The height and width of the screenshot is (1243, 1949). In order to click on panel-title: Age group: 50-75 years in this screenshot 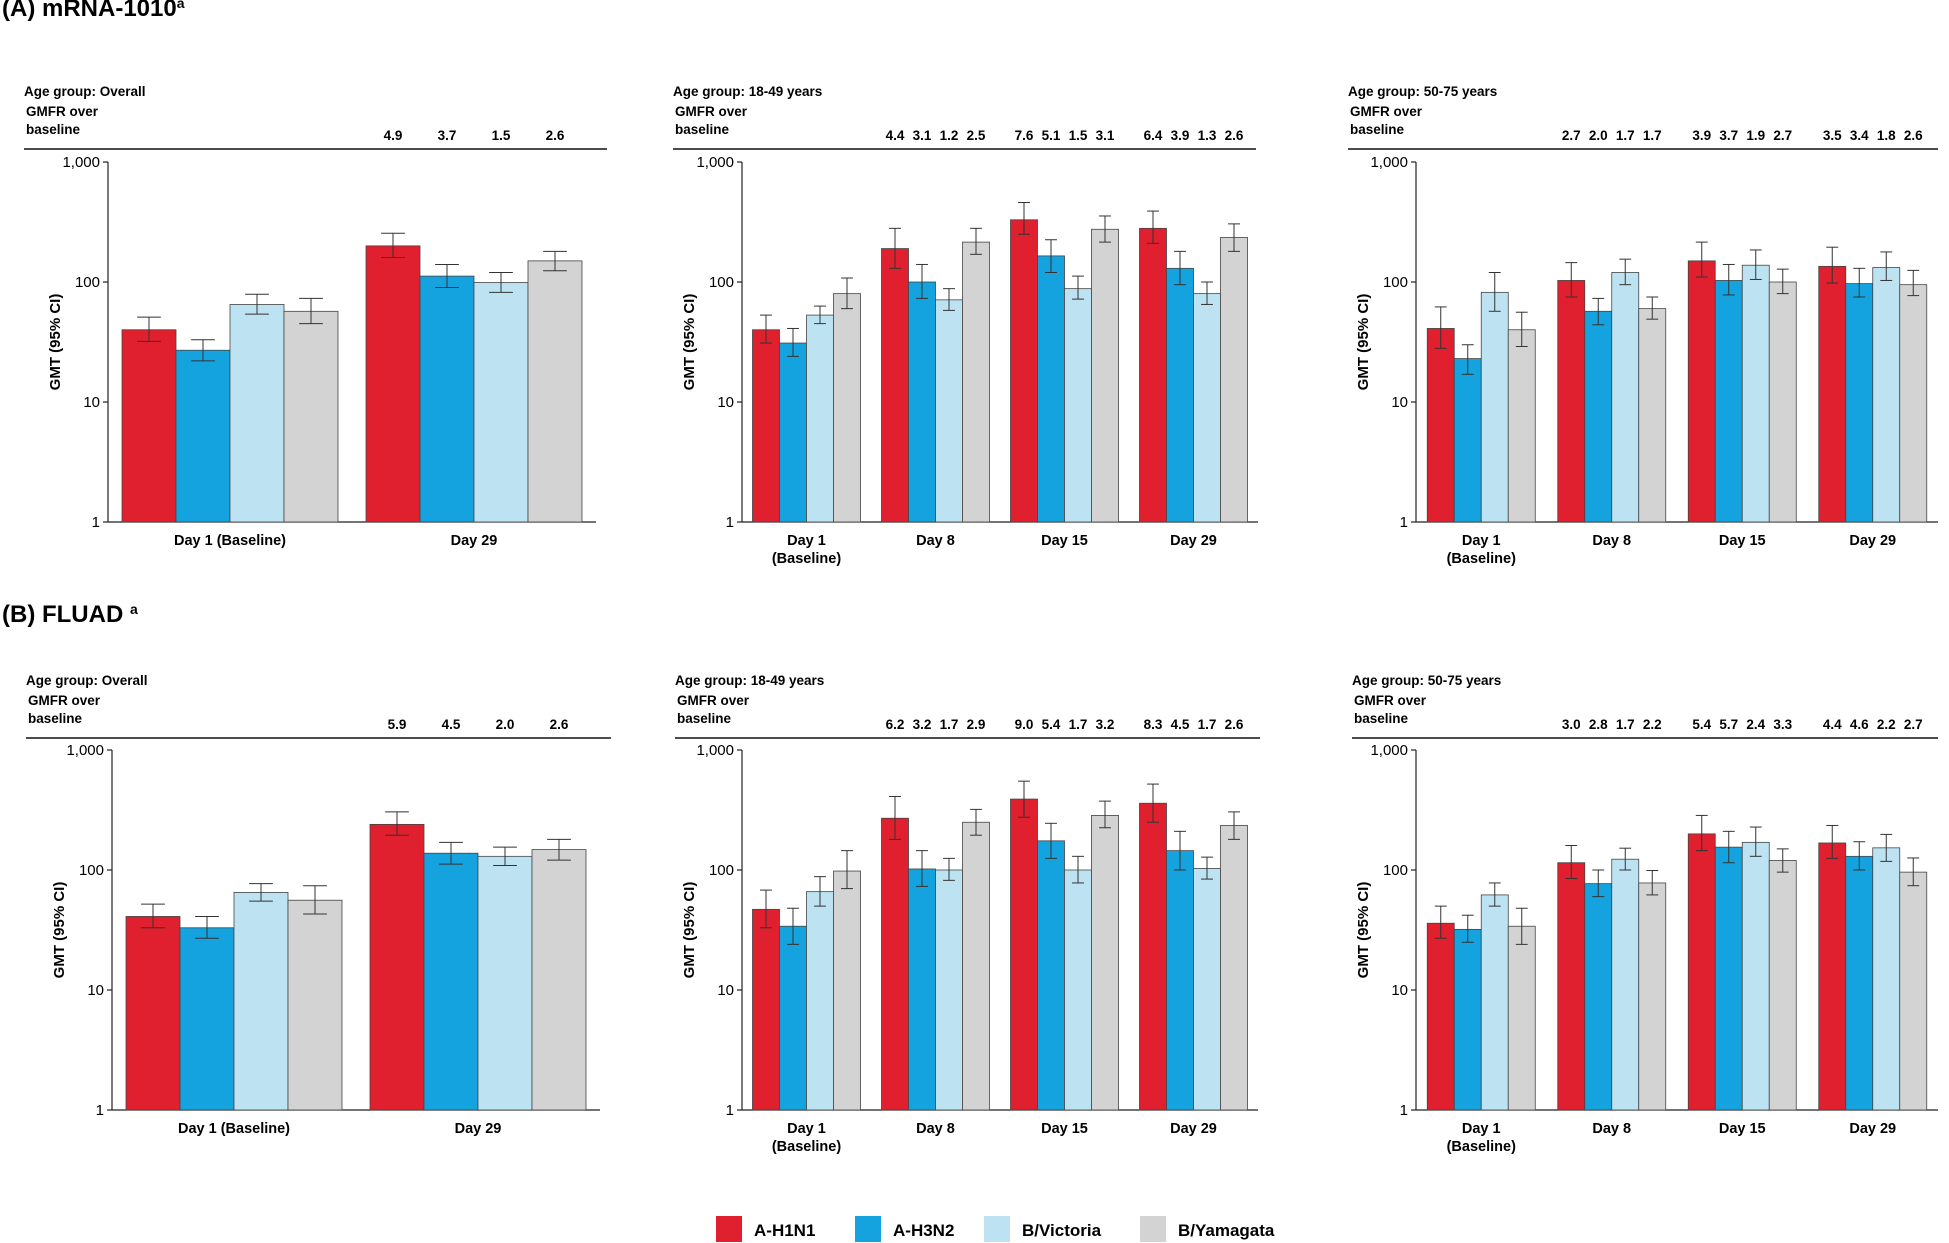, I will do `click(1426, 680)`.